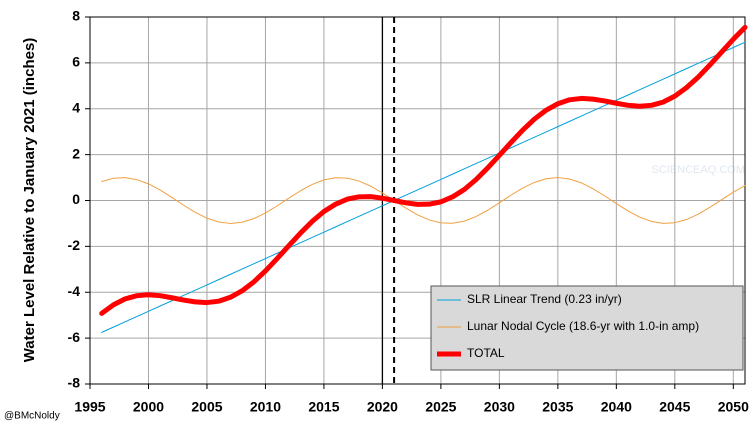 This screenshot has width=754, height=425. Describe the element at coordinates (557, 407) in the screenshot. I see `x-tick-label: 2035` at that location.